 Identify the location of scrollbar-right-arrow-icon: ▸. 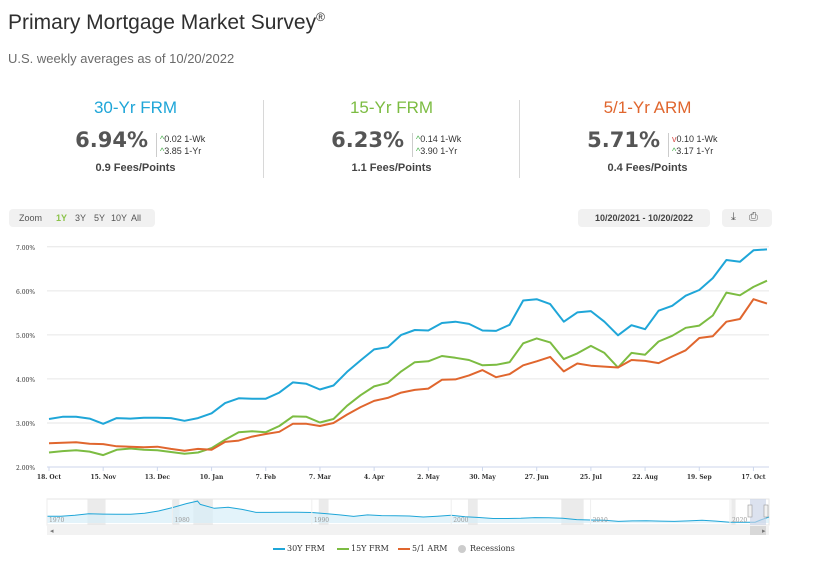
(764, 531).